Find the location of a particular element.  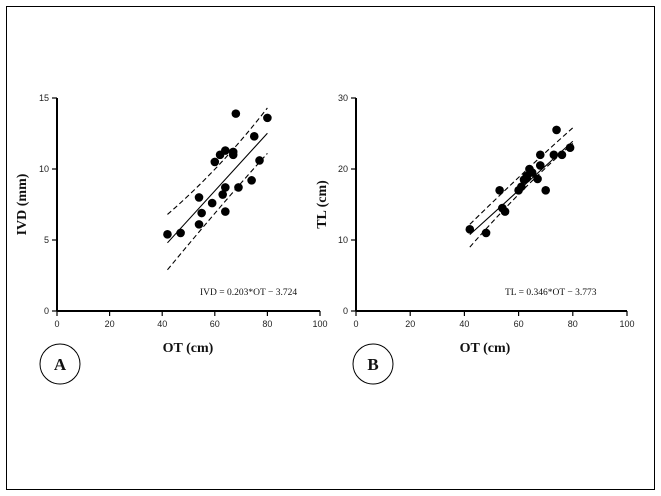

panel-b-x-tick-label: 20 is located at coordinates (410, 324).